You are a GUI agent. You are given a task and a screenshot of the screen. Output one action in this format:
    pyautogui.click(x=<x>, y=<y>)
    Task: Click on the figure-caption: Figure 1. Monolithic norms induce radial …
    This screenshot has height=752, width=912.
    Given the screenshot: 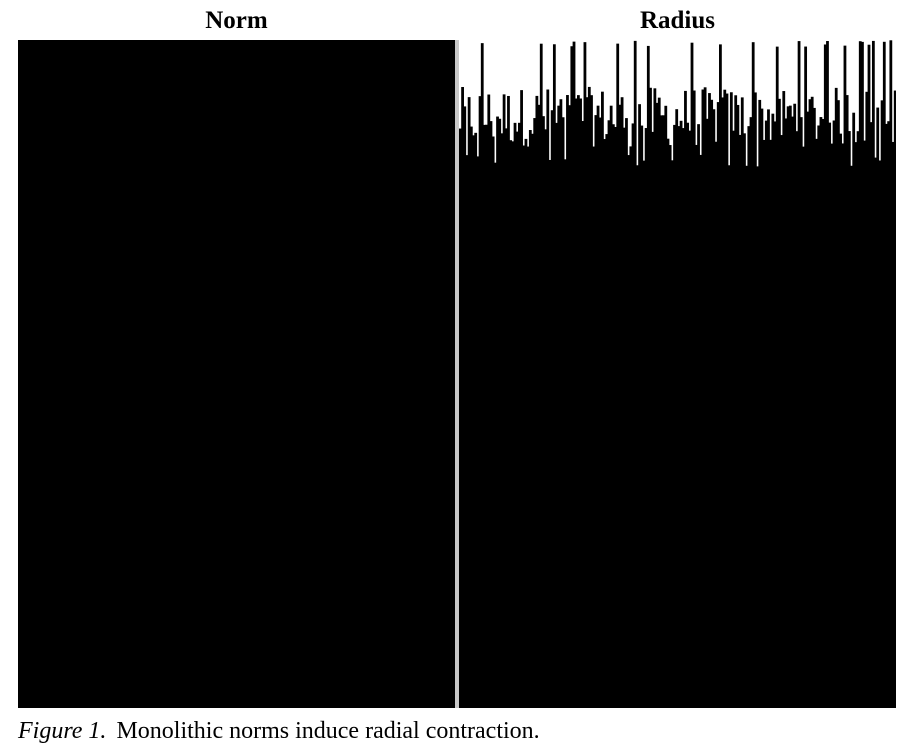 What is the action you would take?
    pyautogui.click(x=279, y=731)
    